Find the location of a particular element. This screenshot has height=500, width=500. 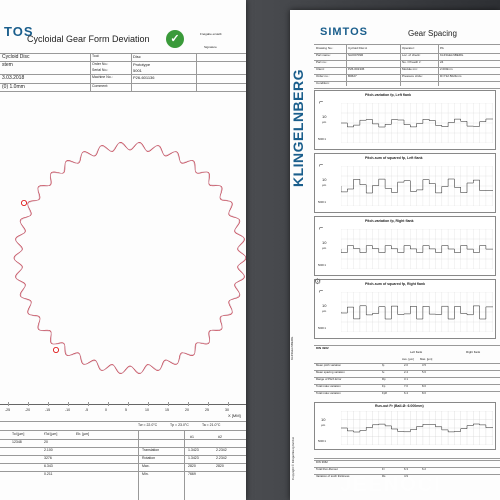

runout-scale: 10 is located at coordinates (323, 419).